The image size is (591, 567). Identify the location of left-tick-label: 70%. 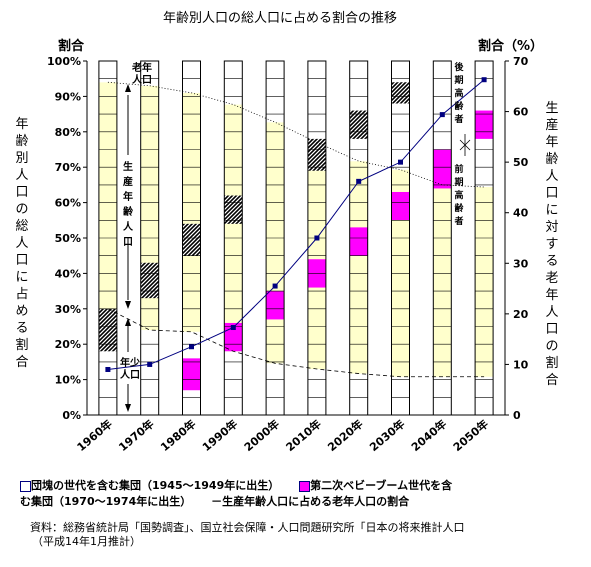
(68, 167).